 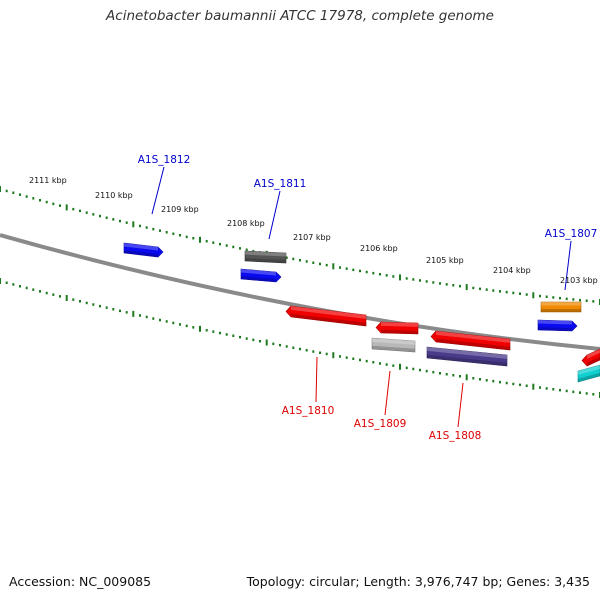 I want to click on kbp-label: 2111 kbp, so click(x=48, y=180).